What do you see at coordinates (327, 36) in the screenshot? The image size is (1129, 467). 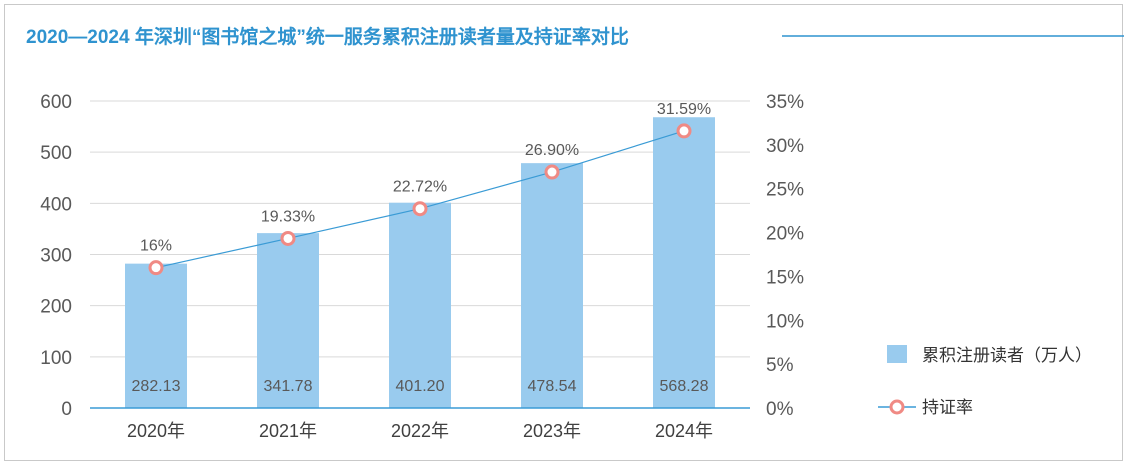 I see `chart-title: 2020—2024 年深圳“图书馆之城”统一服务累积注册读者量及持证率对比` at bounding box center [327, 36].